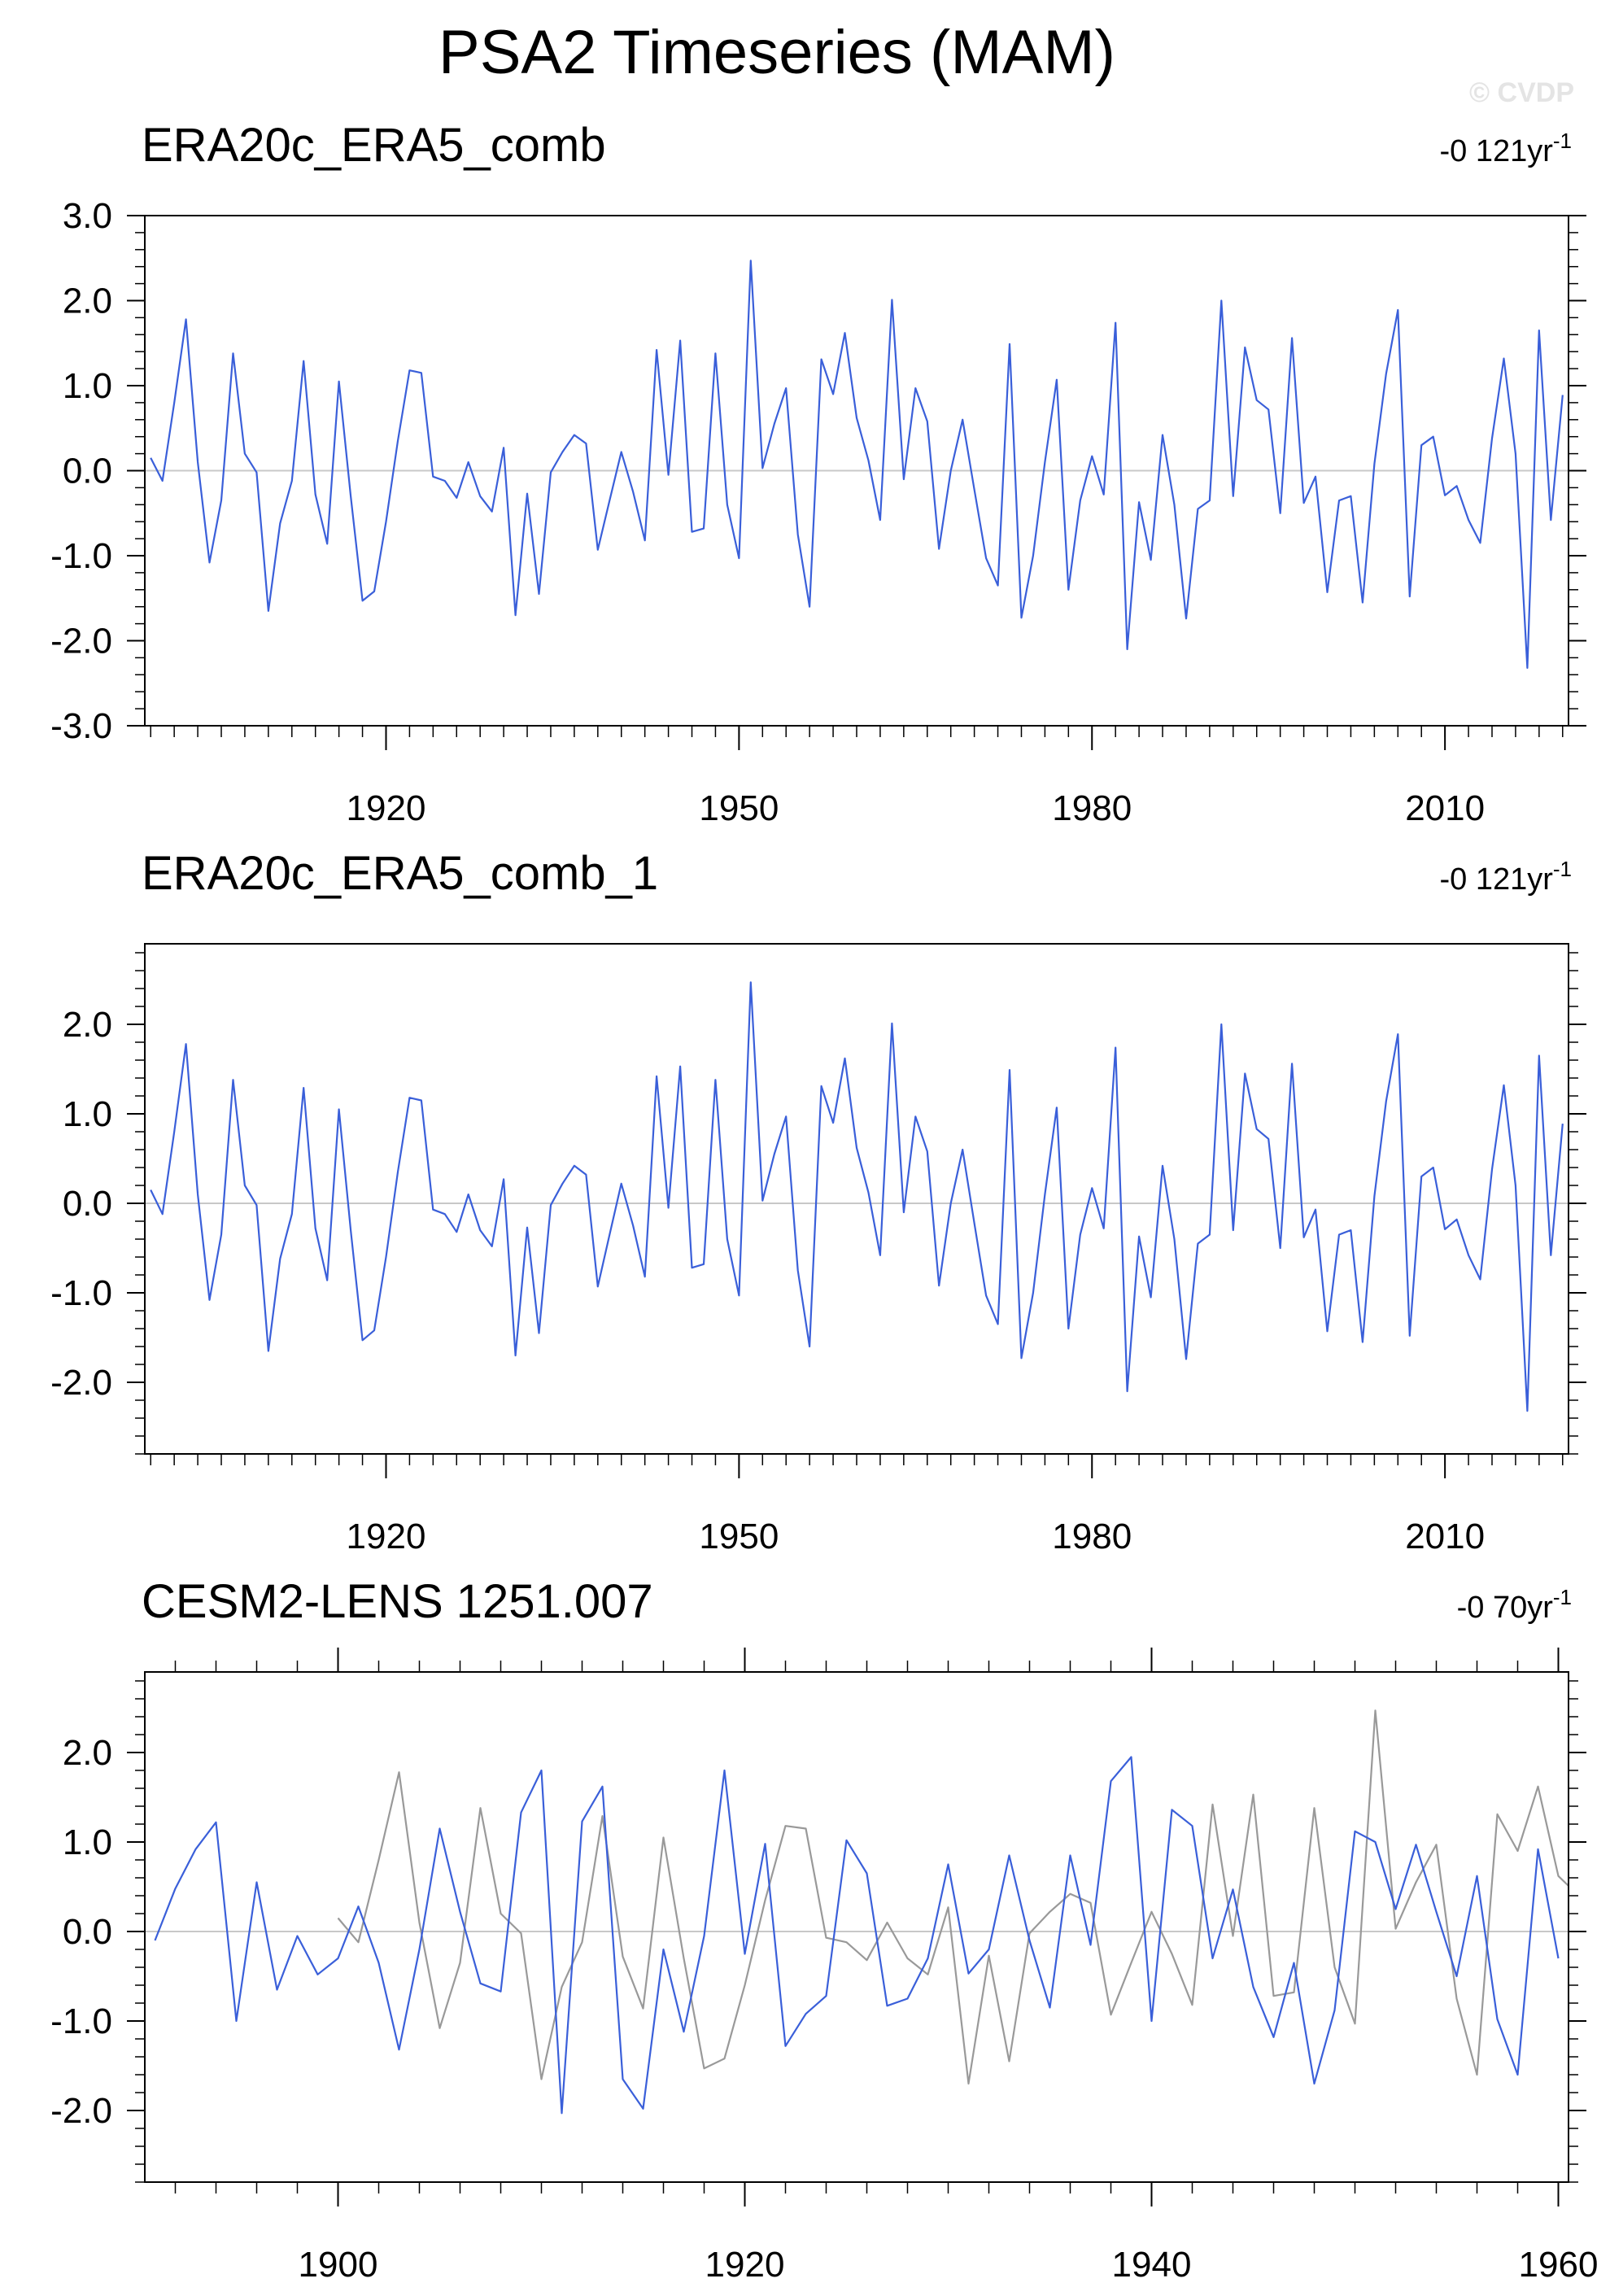 This screenshot has height=2296, width=1610. What do you see at coordinates (338, 2265) in the screenshot?
I see `x-tick-label: 1900` at bounding box center [338, 2265].